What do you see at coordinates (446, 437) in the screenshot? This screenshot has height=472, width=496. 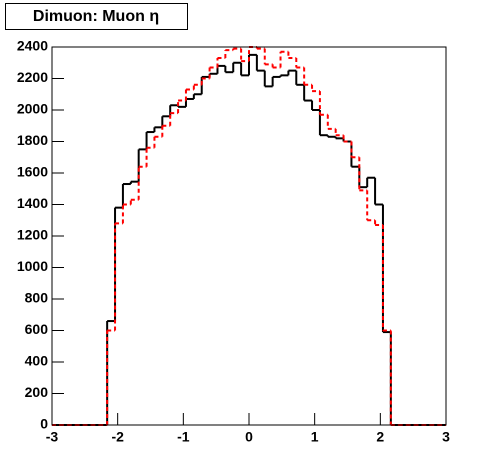 I see `x-tick-label: 3` at bounding box center [446, 437].